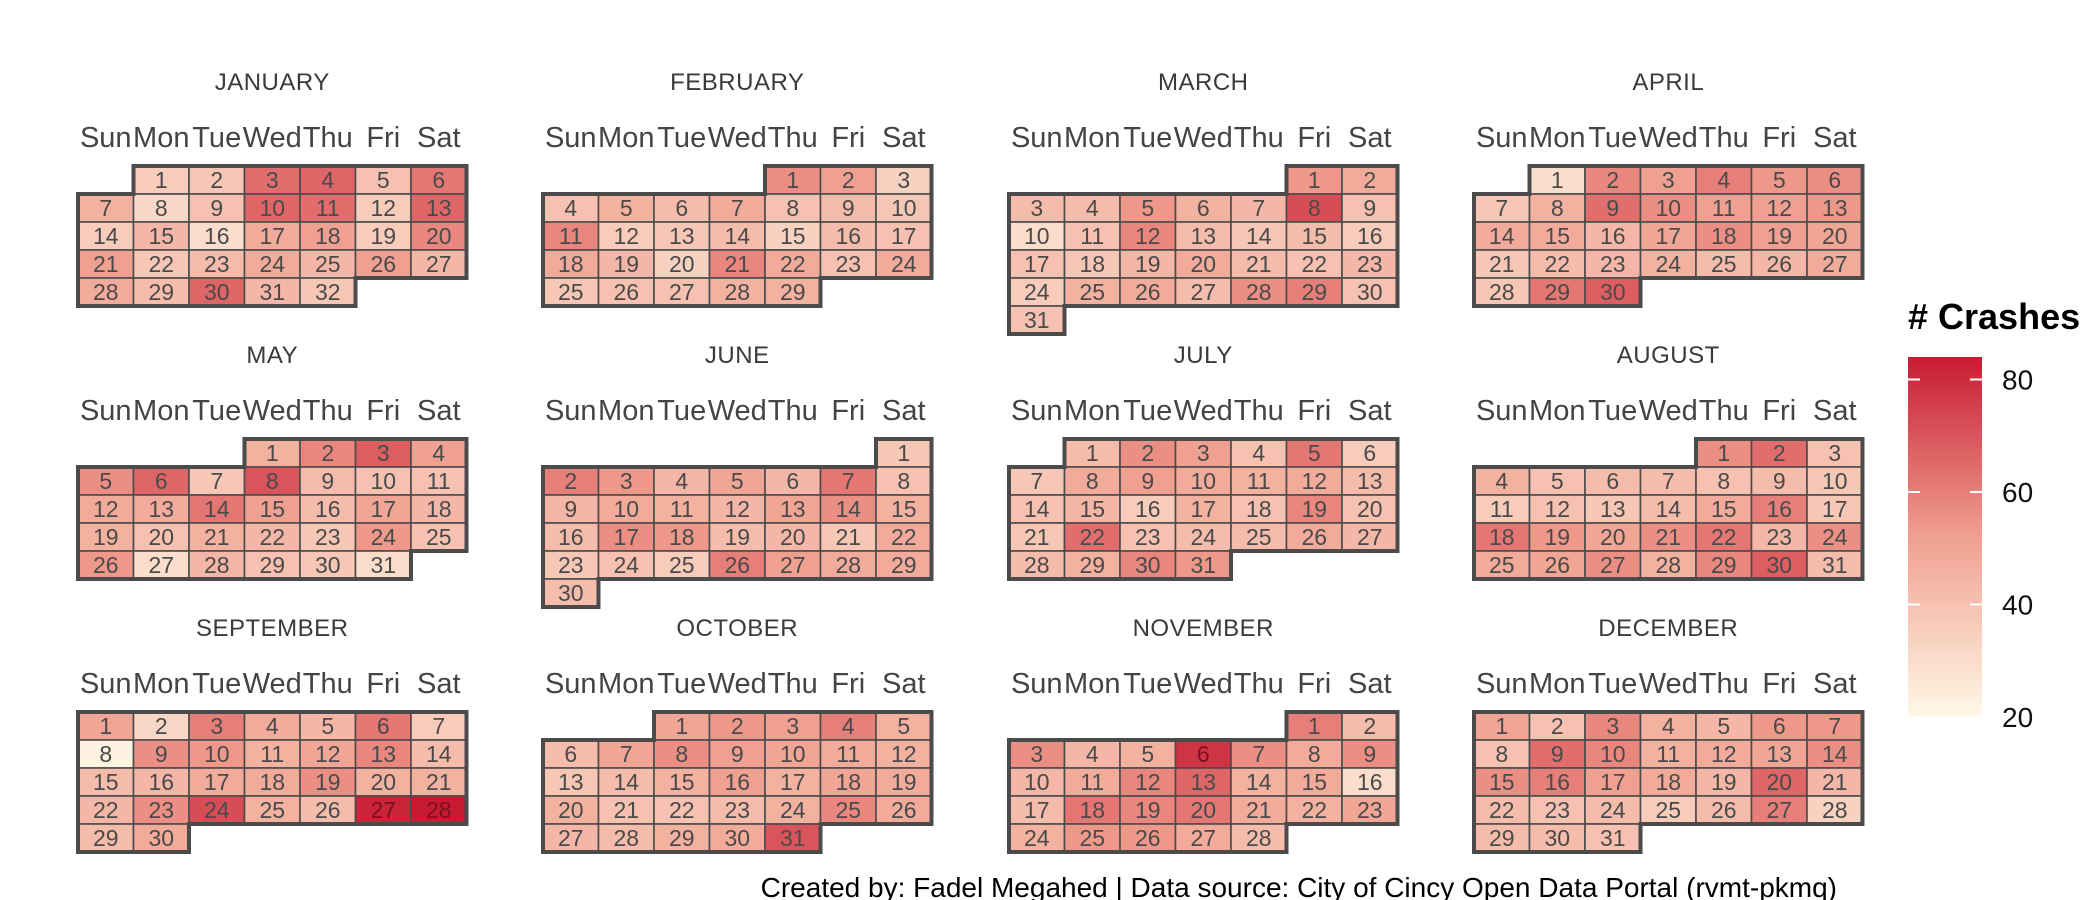  I want to click on legend-color-bar, so click(1945, 537).